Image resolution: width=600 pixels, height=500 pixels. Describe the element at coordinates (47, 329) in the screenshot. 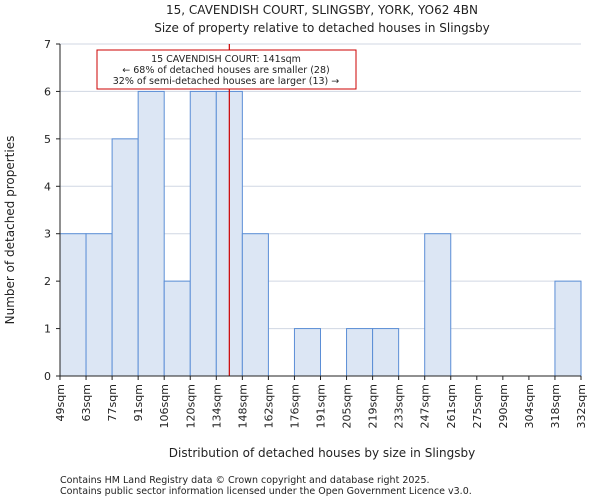

I see `y-tick-label: 1` at that location.